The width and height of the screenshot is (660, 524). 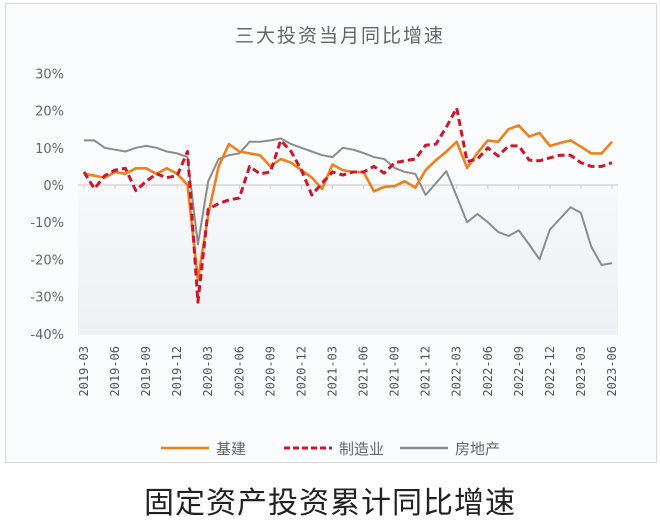 What do you see at coordinates (146, 371) in the screenshot?
I see `x-tick-label: 2019-09` at bounding box center [146, 371].